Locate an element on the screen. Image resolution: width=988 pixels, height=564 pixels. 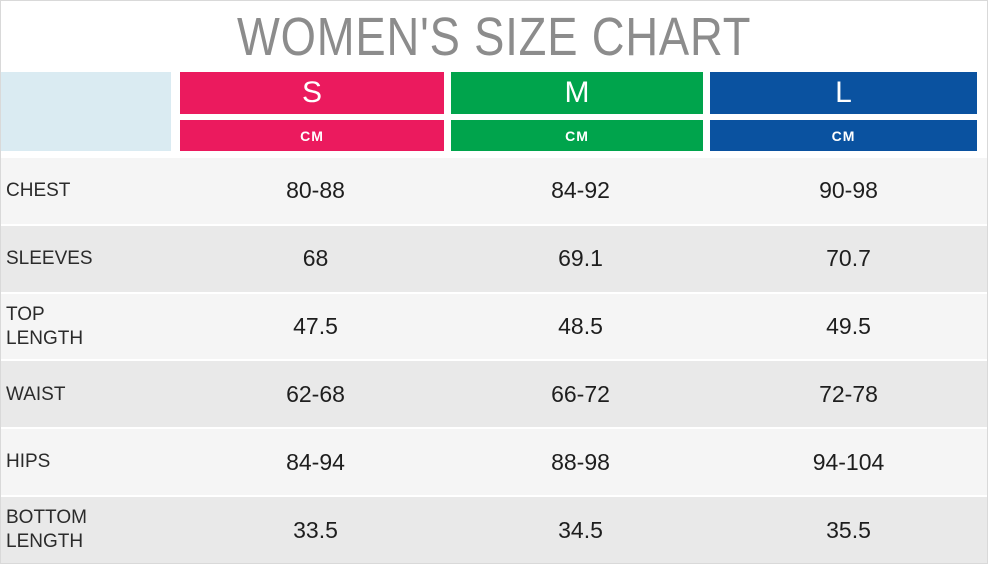
cell-value: 47.5 is located at coordinates (315, 326).